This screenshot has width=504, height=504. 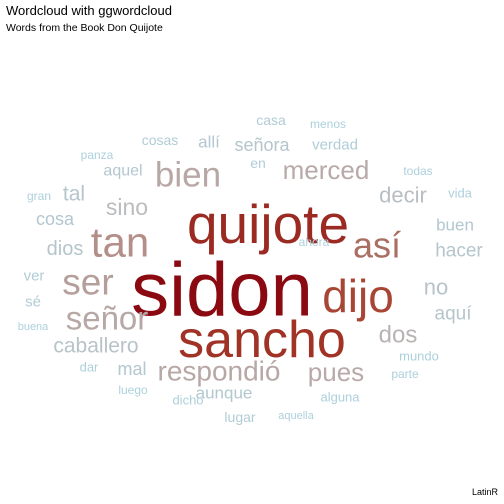 What do you see at coordinates (326, 170) in the screenshot?
I see `word-merced: merced` at bounding box center [326, 170].